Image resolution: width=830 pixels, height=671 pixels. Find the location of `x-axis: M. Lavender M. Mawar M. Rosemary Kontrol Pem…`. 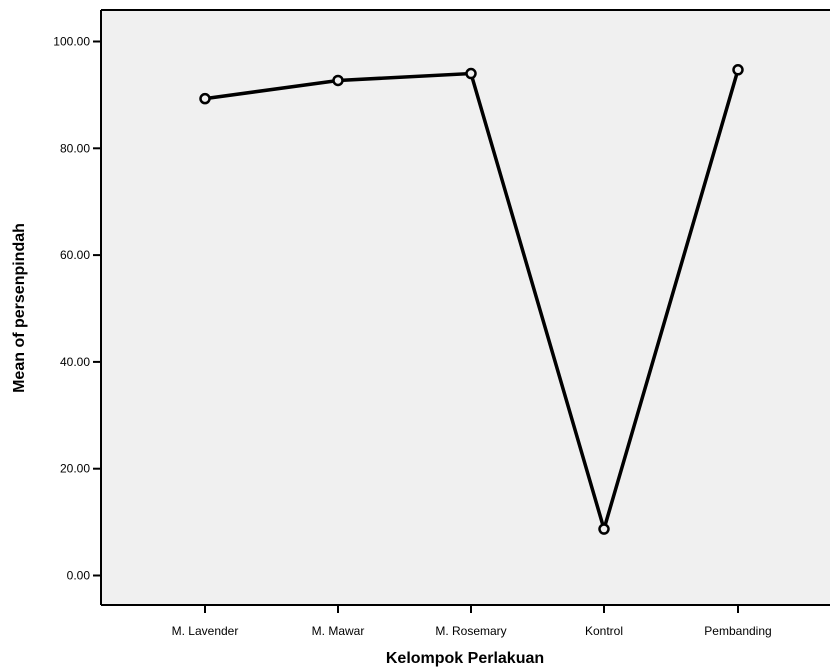

x-axis: M. Lavender M. Mawar M. Rosemary Kontrol Pem… is located at coordinates (465, 621).